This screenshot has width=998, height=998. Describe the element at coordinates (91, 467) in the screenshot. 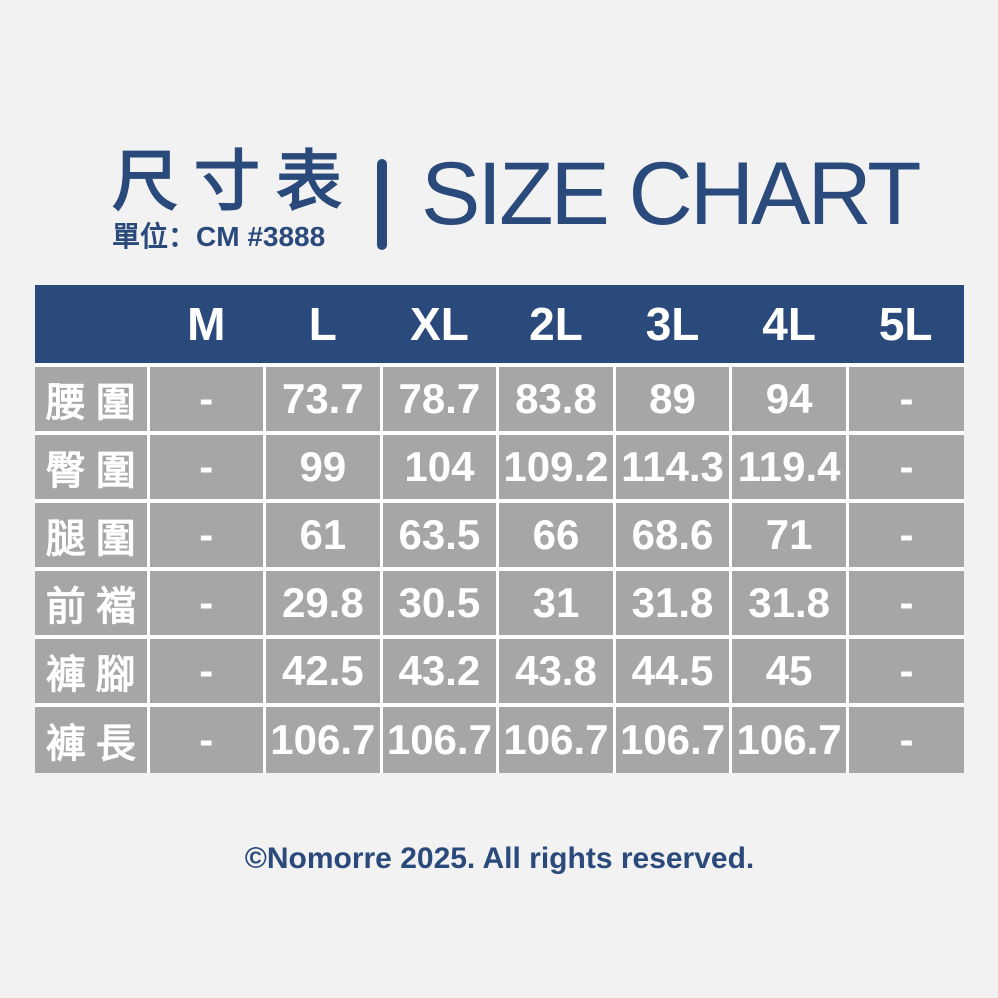

I see `measurement-row-label: 臀圍` at that location.